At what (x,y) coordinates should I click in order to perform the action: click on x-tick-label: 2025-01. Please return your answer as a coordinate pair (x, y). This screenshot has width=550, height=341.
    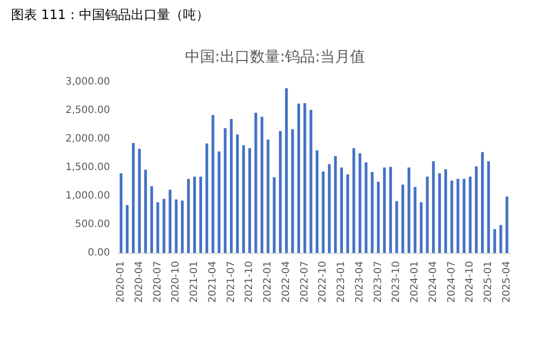
    Looking at the image, I should click on (488, 282).